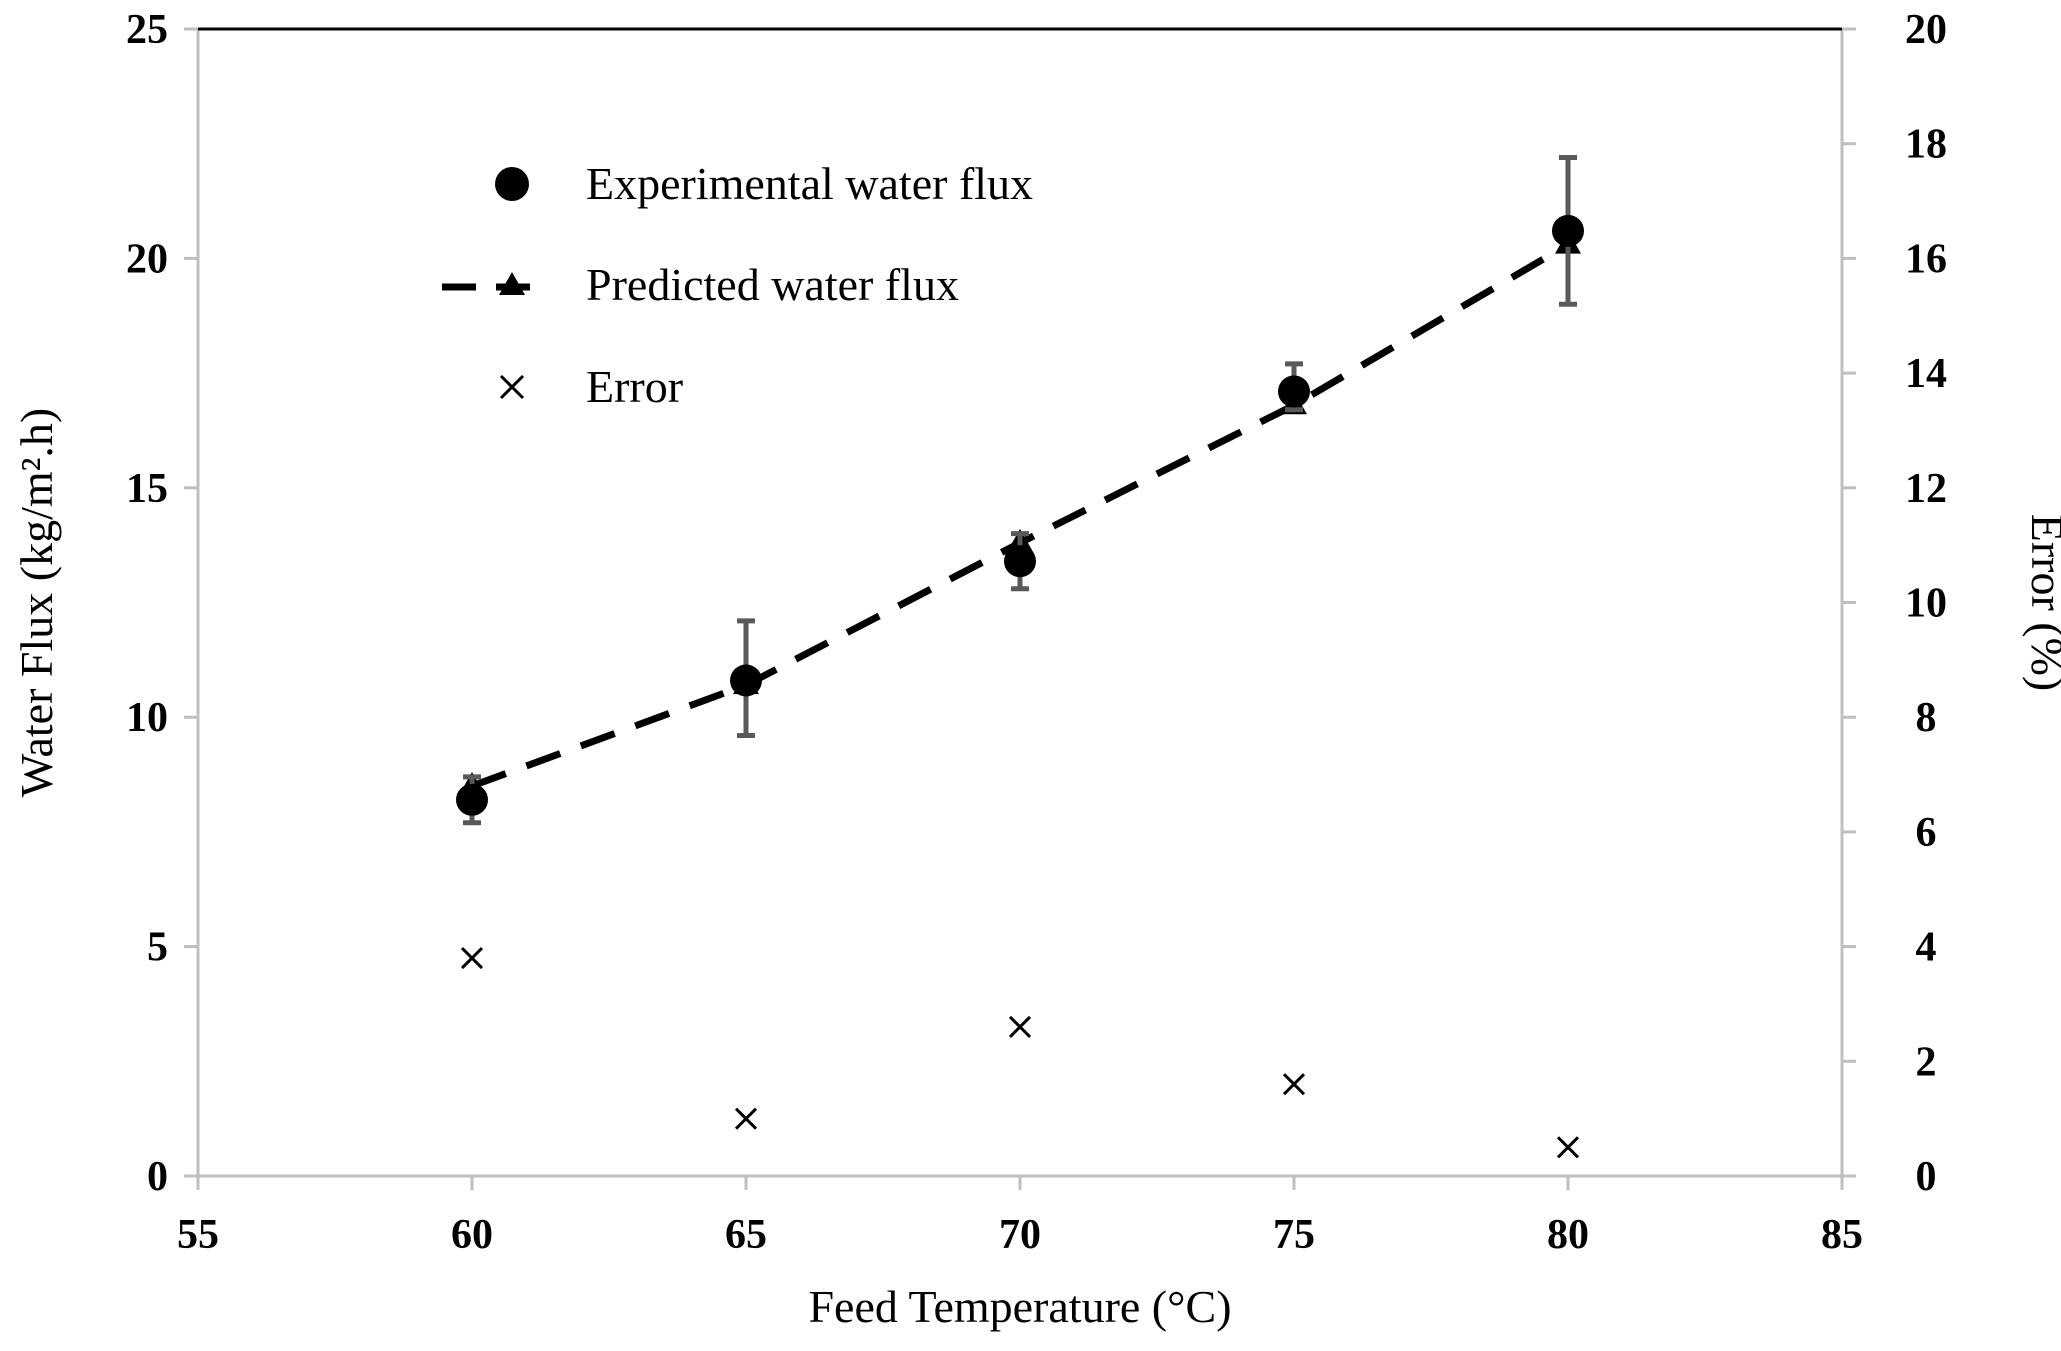 Image resolution: width=2061 pixels, height=1351 pixels. Describe the element at coordinates (1019, 1306) in the screenshot. I see `x-axis-title: Feed Temperature (°C)` at that location.